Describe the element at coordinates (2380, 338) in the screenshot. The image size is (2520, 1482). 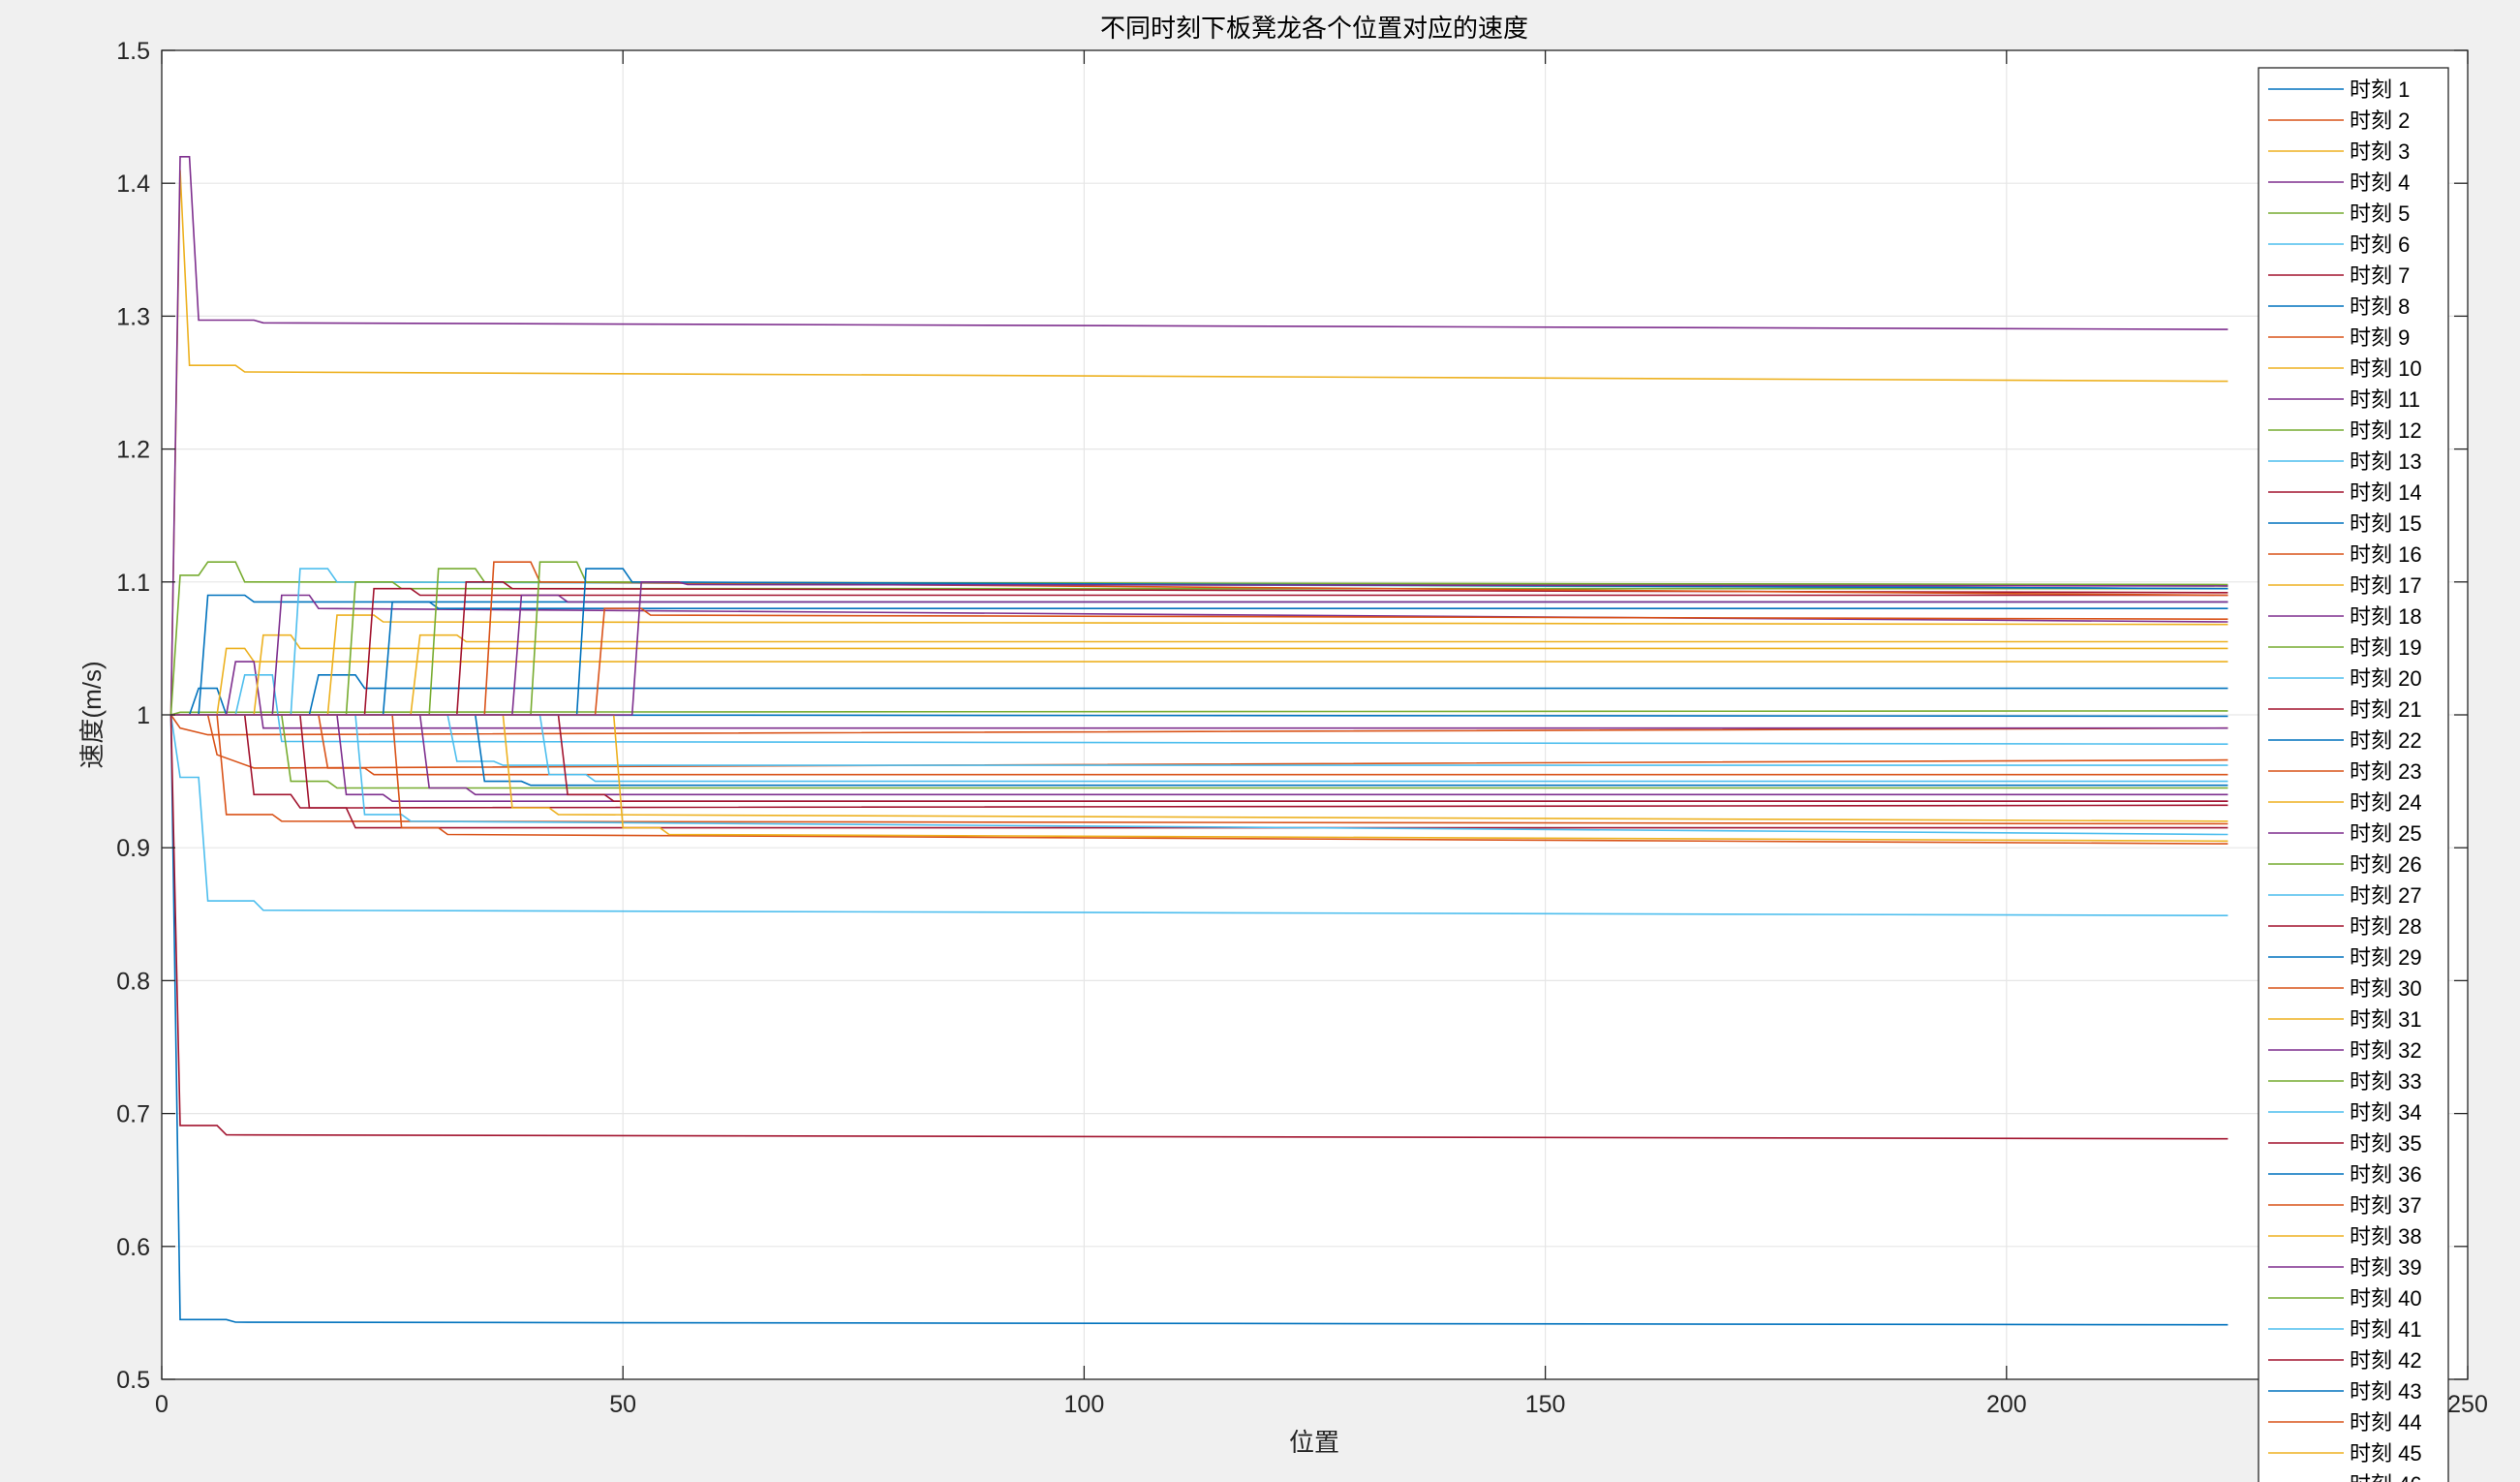
I see `legend-label: 时刻 9` at that location.